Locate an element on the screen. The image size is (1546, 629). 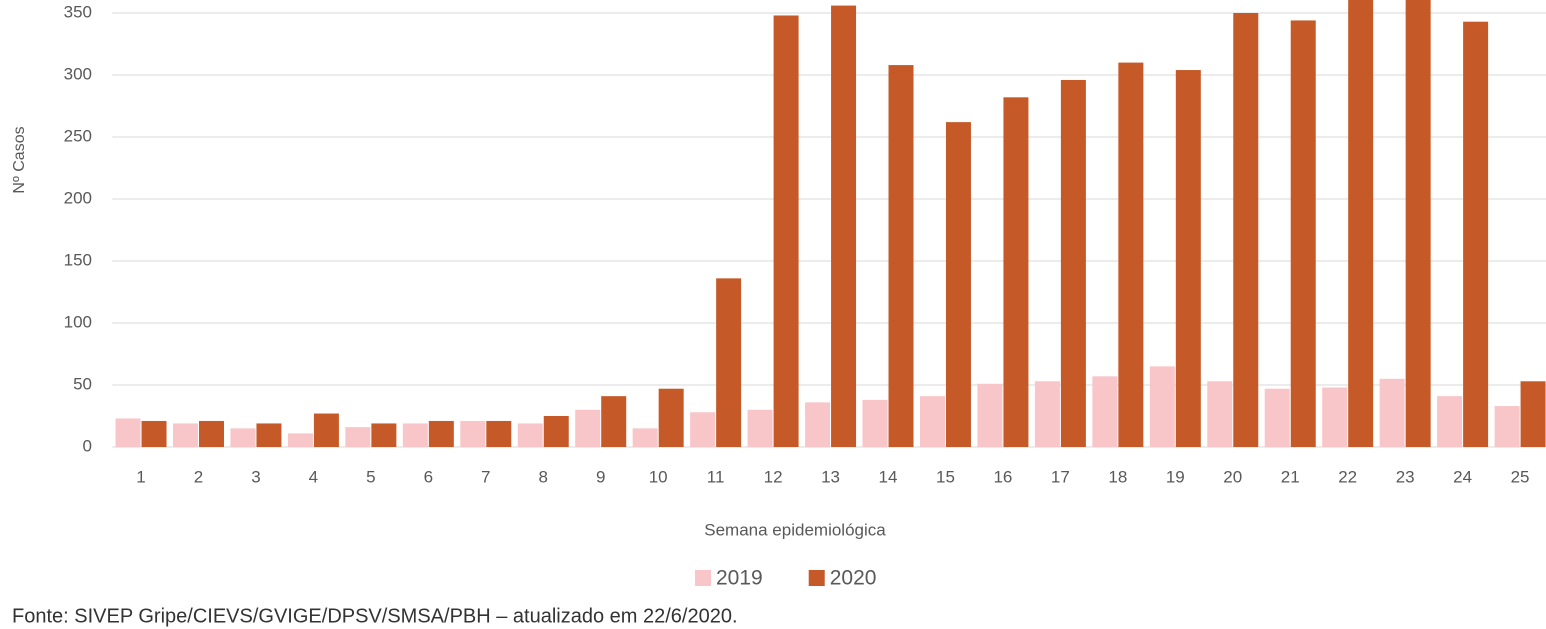
x-tick-label: 21 is located at coordinates (1290, 476).